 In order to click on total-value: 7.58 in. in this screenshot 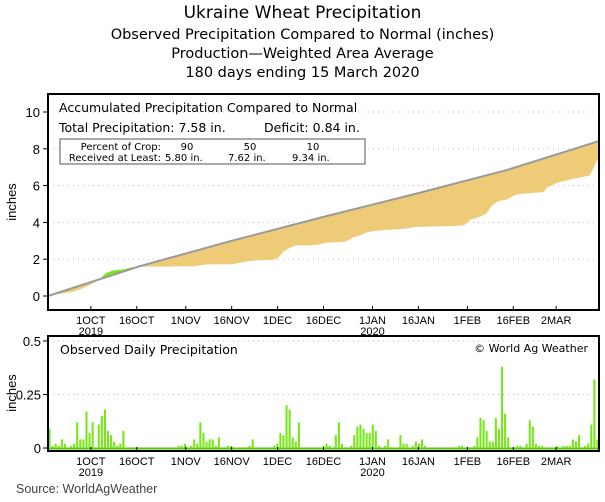, I will do `click(202, 127)`.